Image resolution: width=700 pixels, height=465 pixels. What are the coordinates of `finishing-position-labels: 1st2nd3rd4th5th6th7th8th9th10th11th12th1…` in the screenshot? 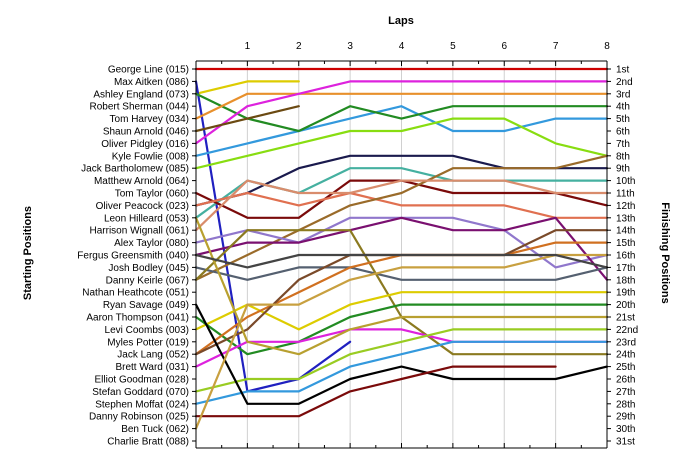 It's located at (627, 256).